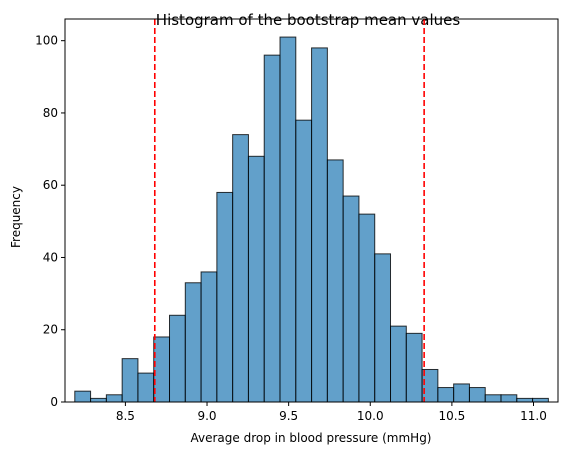 This screenshot has height=455, width=571. Describe the element at coordinates (370, 416) in the screenshot. I see `x-tick-label: 10.0` at that location.